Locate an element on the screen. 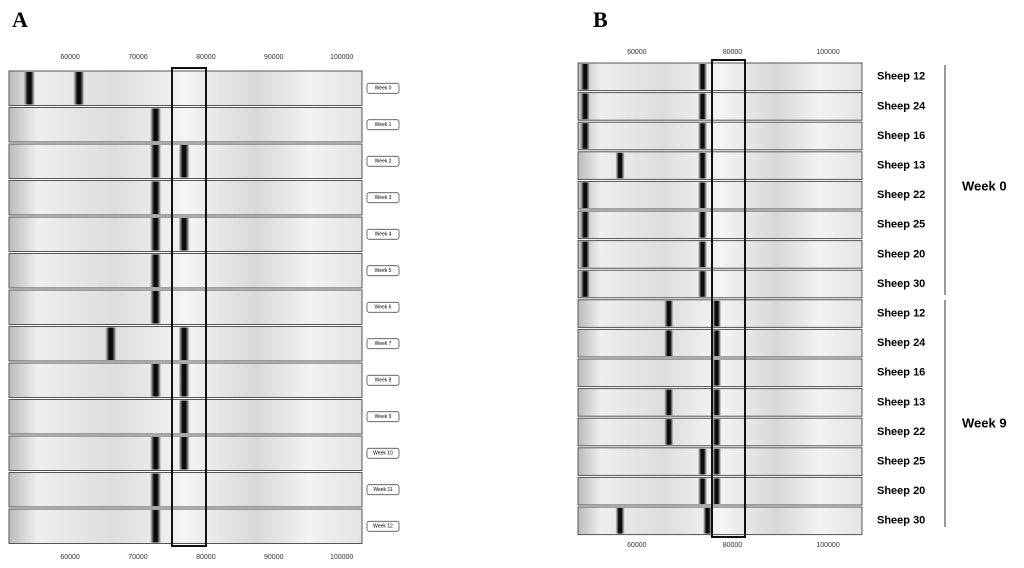  panel-label: A is located at coordinates (20, 19).